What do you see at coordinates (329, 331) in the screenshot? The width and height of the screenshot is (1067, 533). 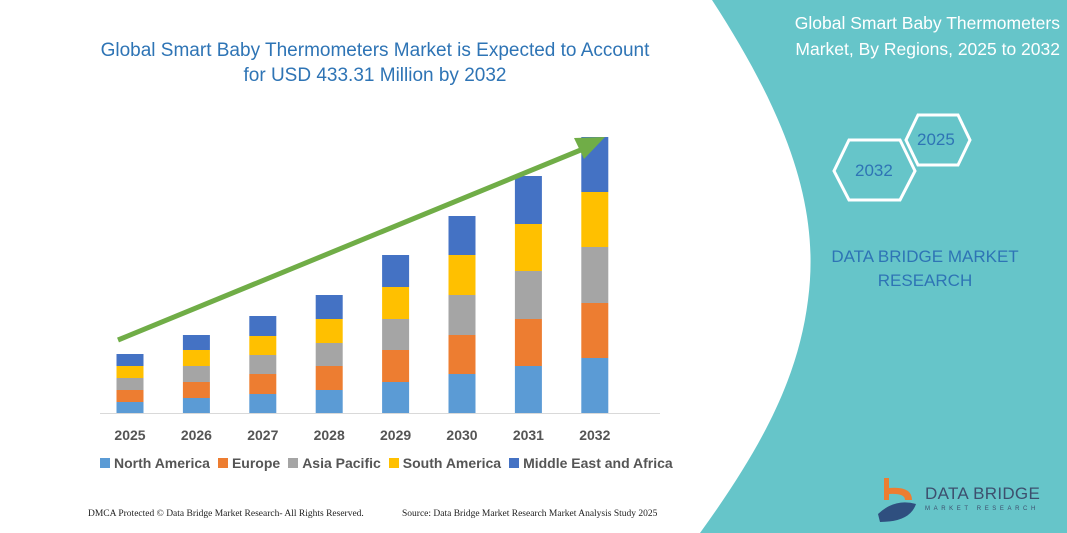 I see `bar-2028-south-america` at bounding box center [329, 331].